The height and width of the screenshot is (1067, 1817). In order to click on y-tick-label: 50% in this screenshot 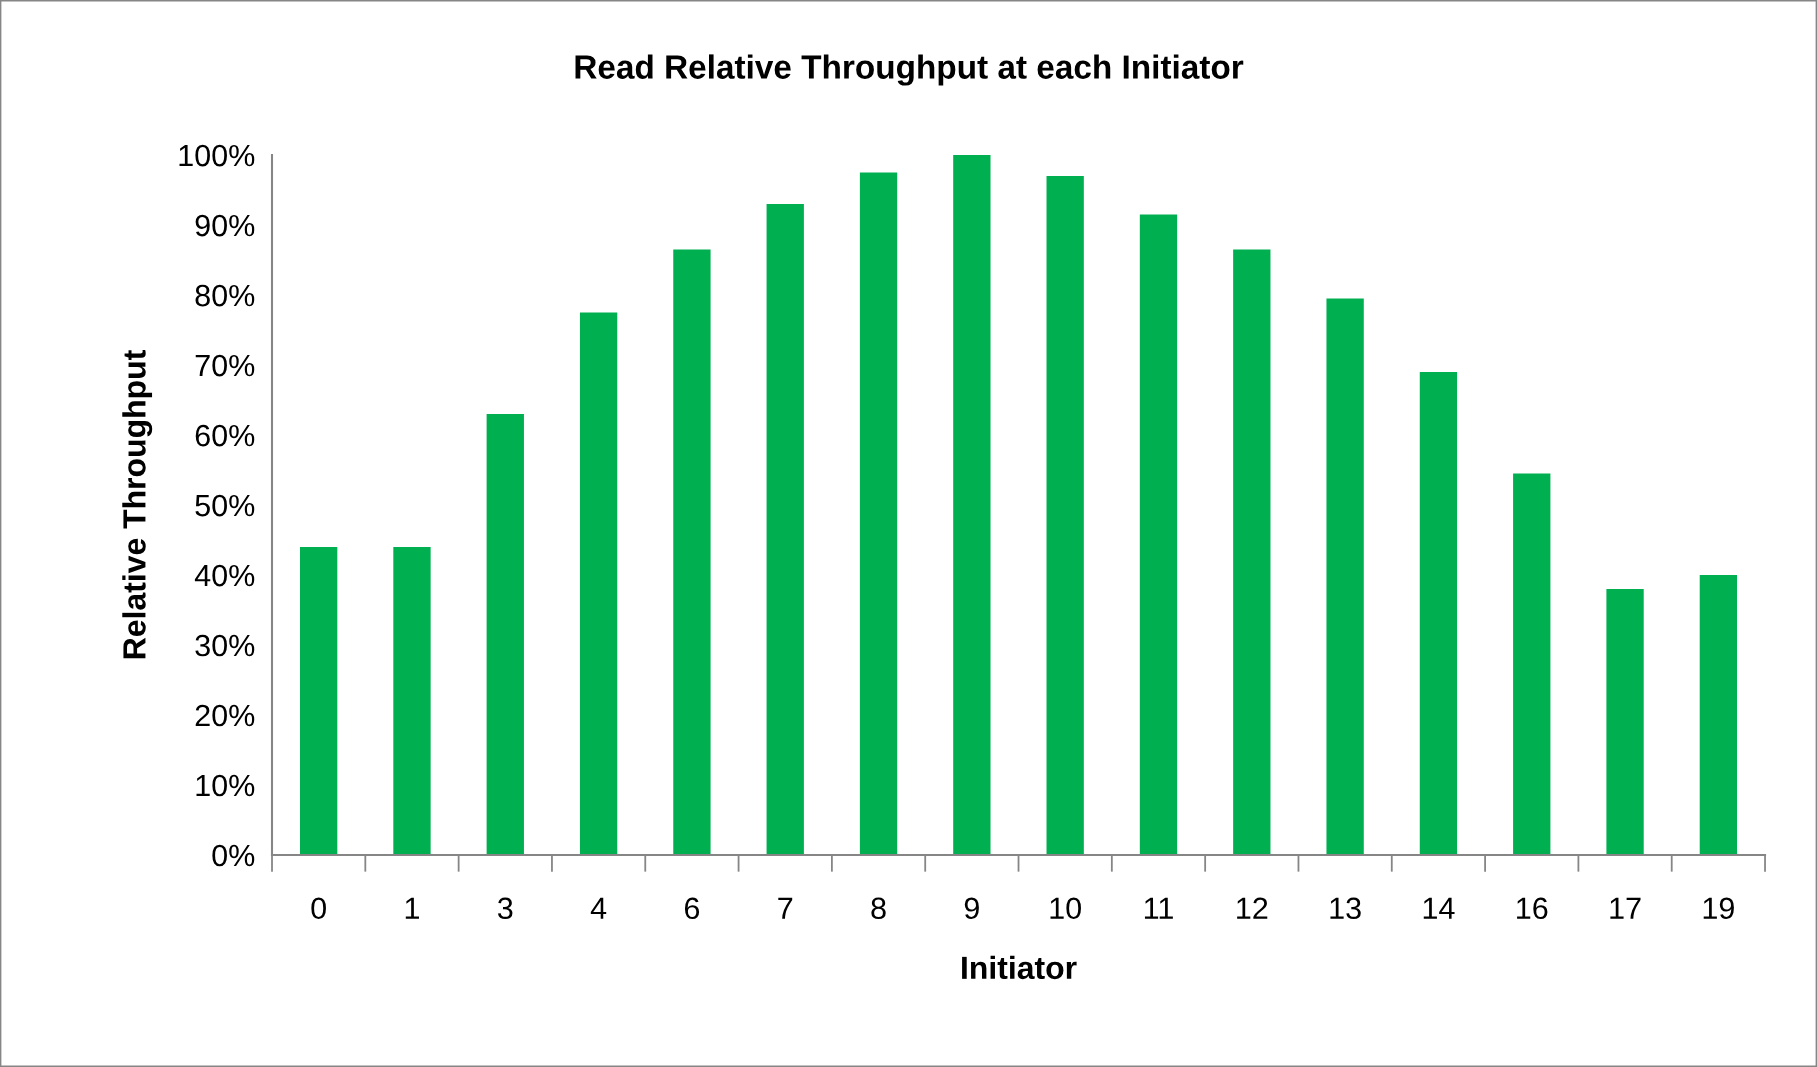, I will do `click(225, 505)`.